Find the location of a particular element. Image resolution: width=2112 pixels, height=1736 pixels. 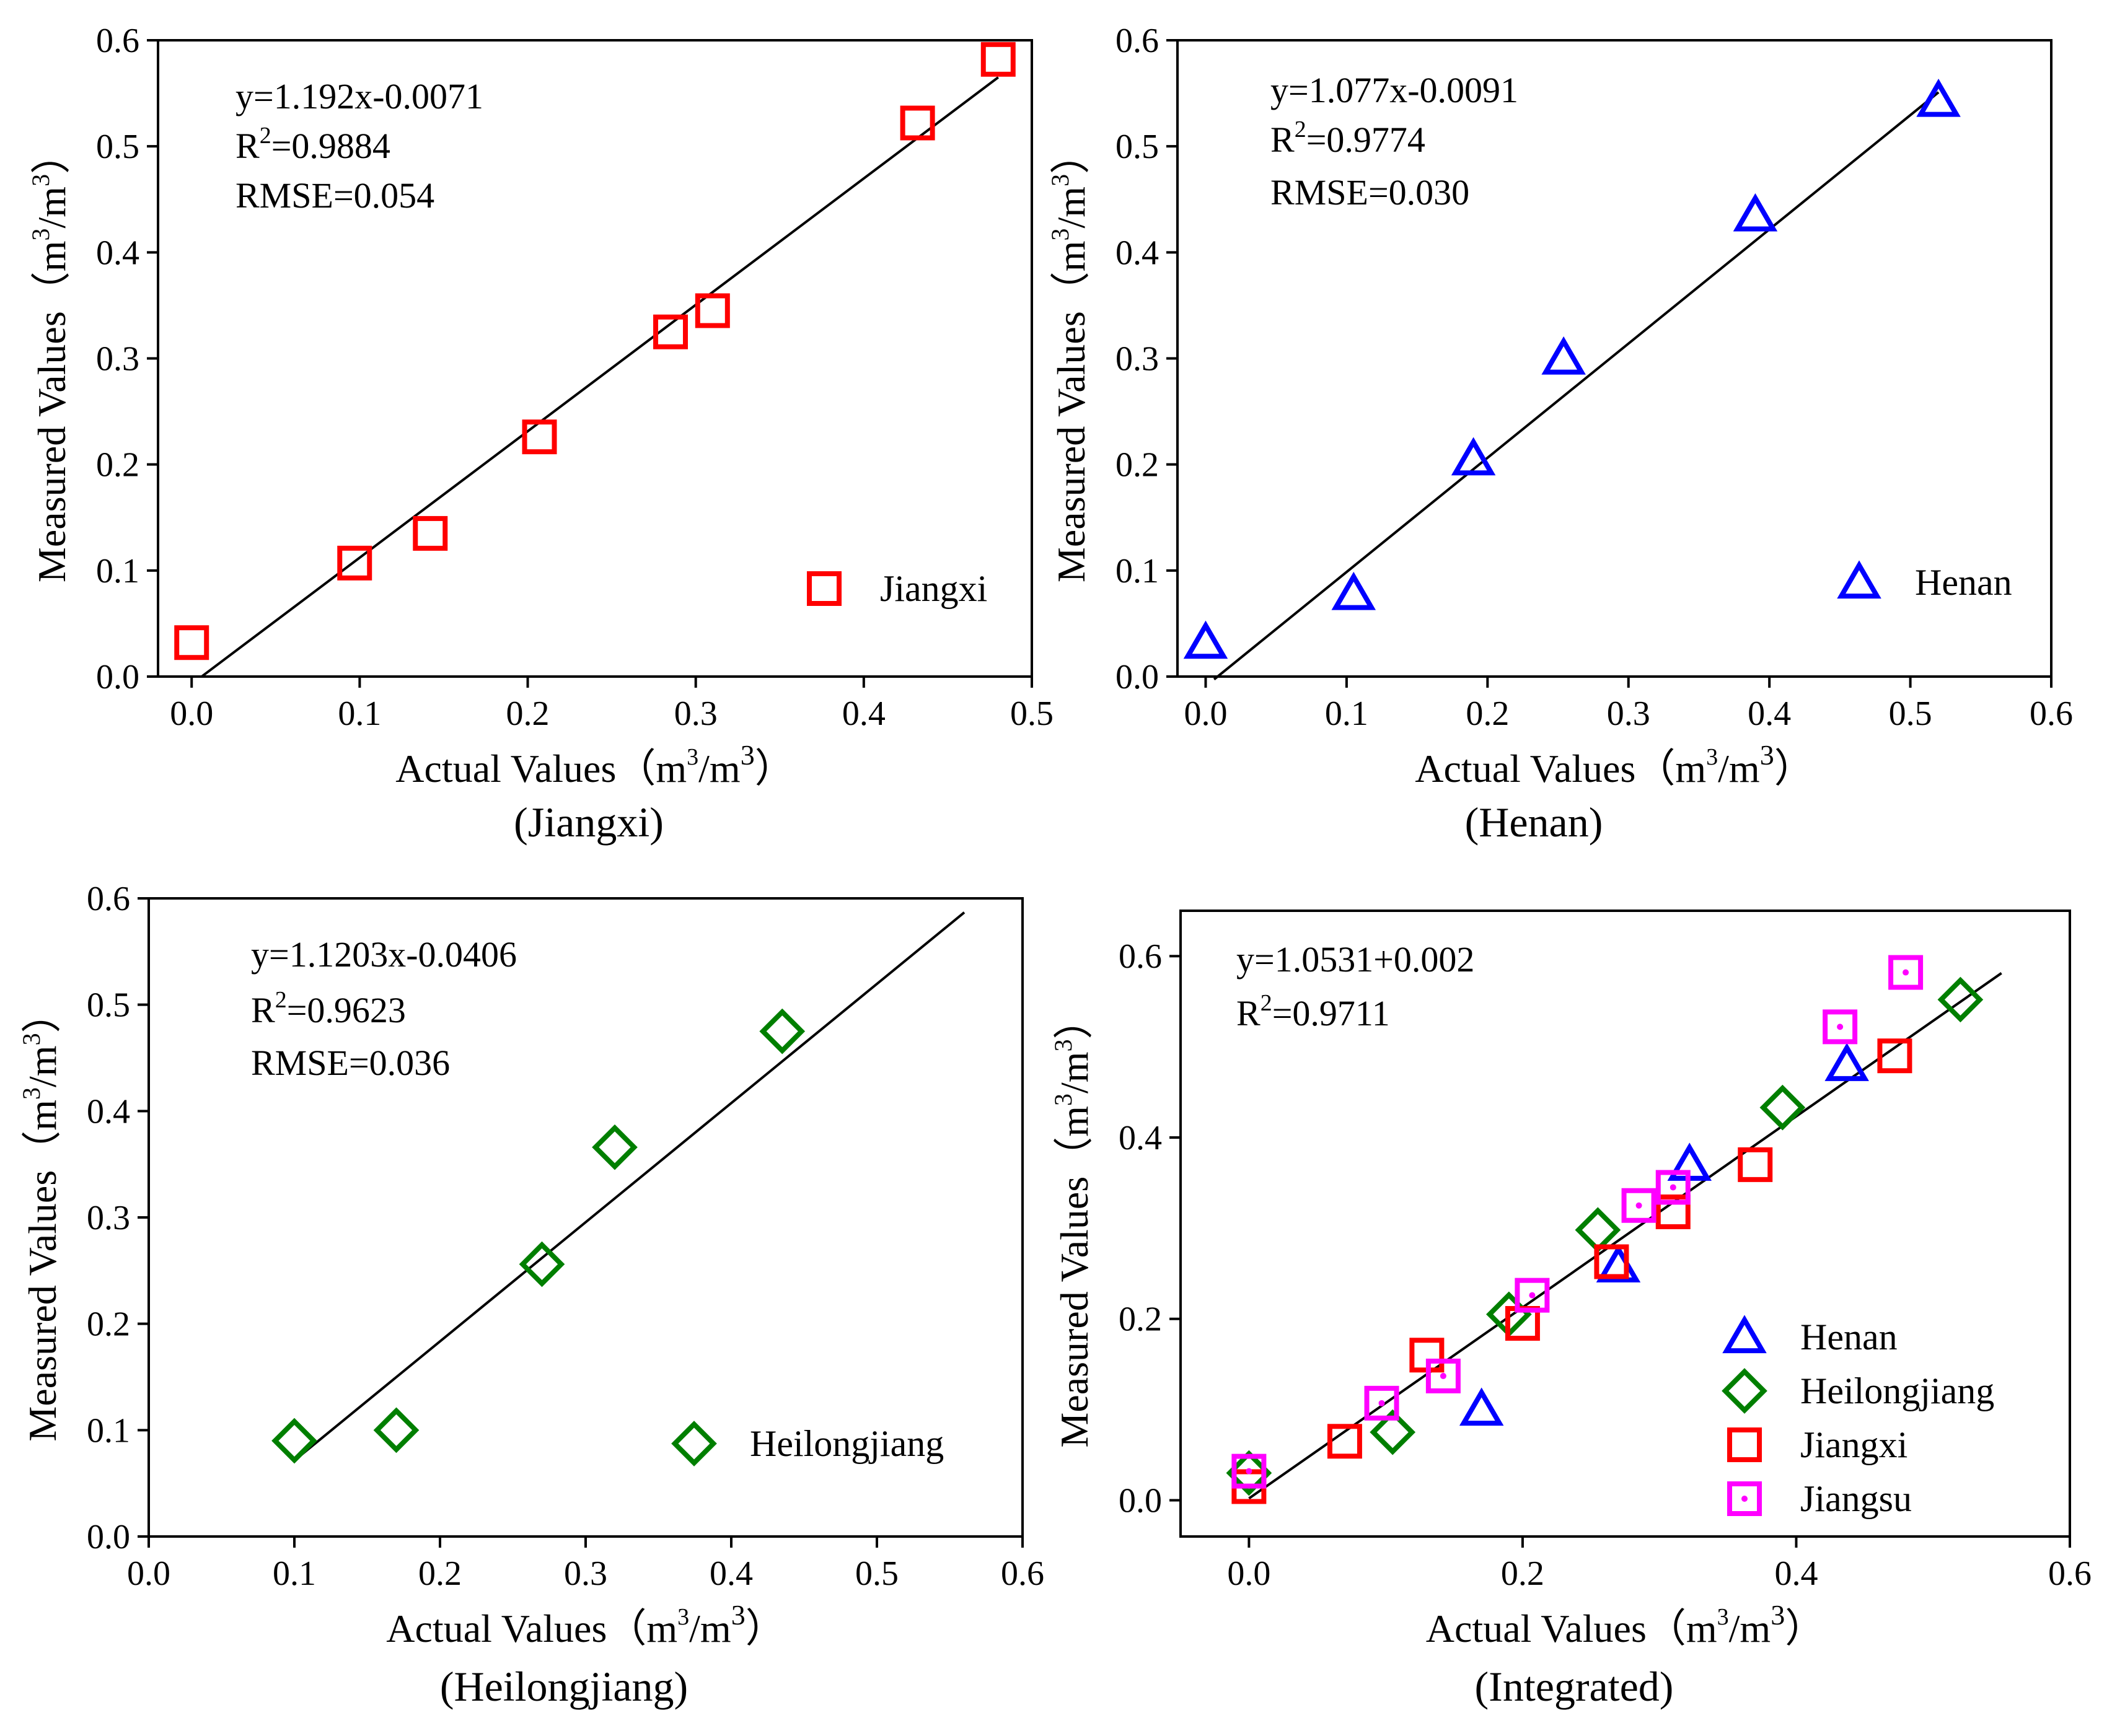

legend: Heilongjiang is located at coordinates (807, 1444).